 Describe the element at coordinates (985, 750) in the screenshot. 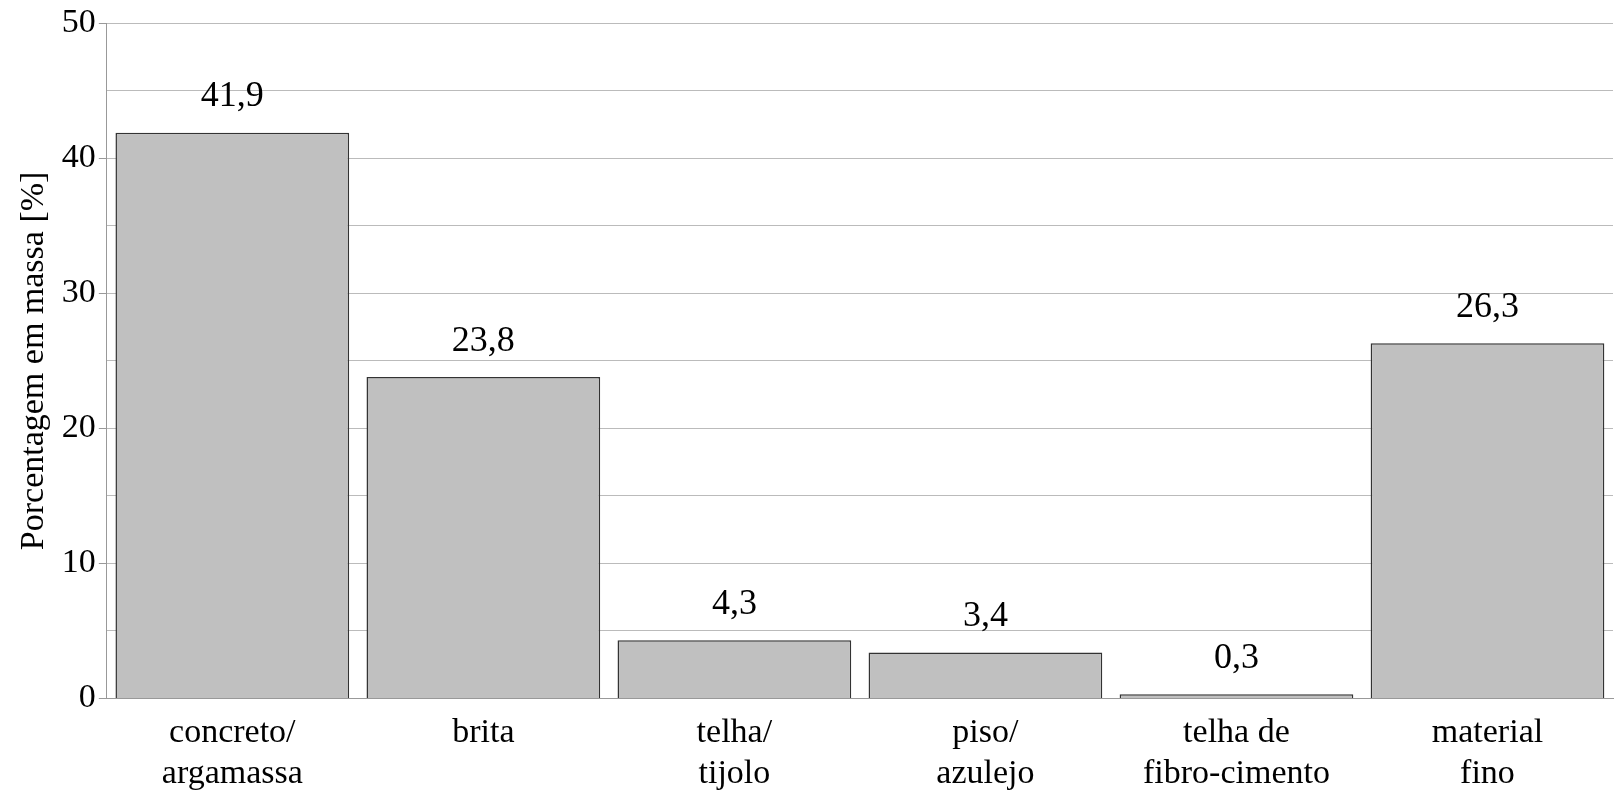

I see `x-tick-label: piso/ azulejo` at that location.